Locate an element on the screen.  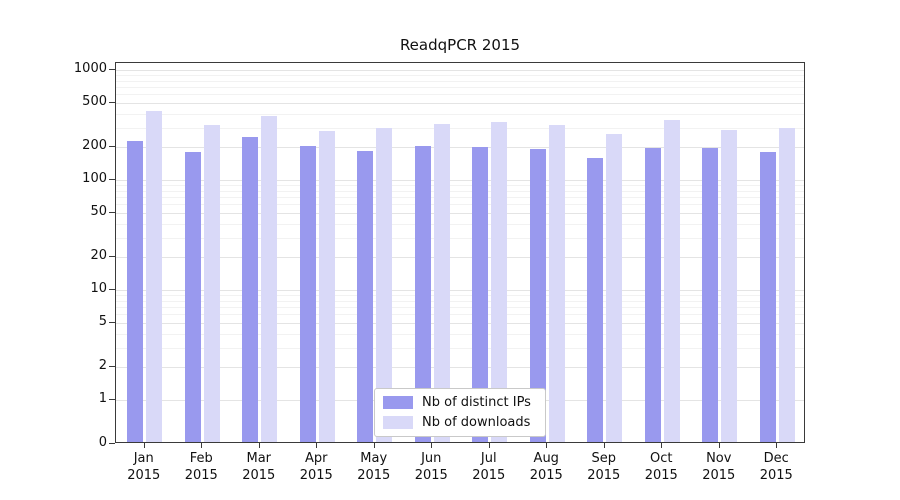
legend-label-downloads: Nb of downloads is located at coordinates (476, 422).